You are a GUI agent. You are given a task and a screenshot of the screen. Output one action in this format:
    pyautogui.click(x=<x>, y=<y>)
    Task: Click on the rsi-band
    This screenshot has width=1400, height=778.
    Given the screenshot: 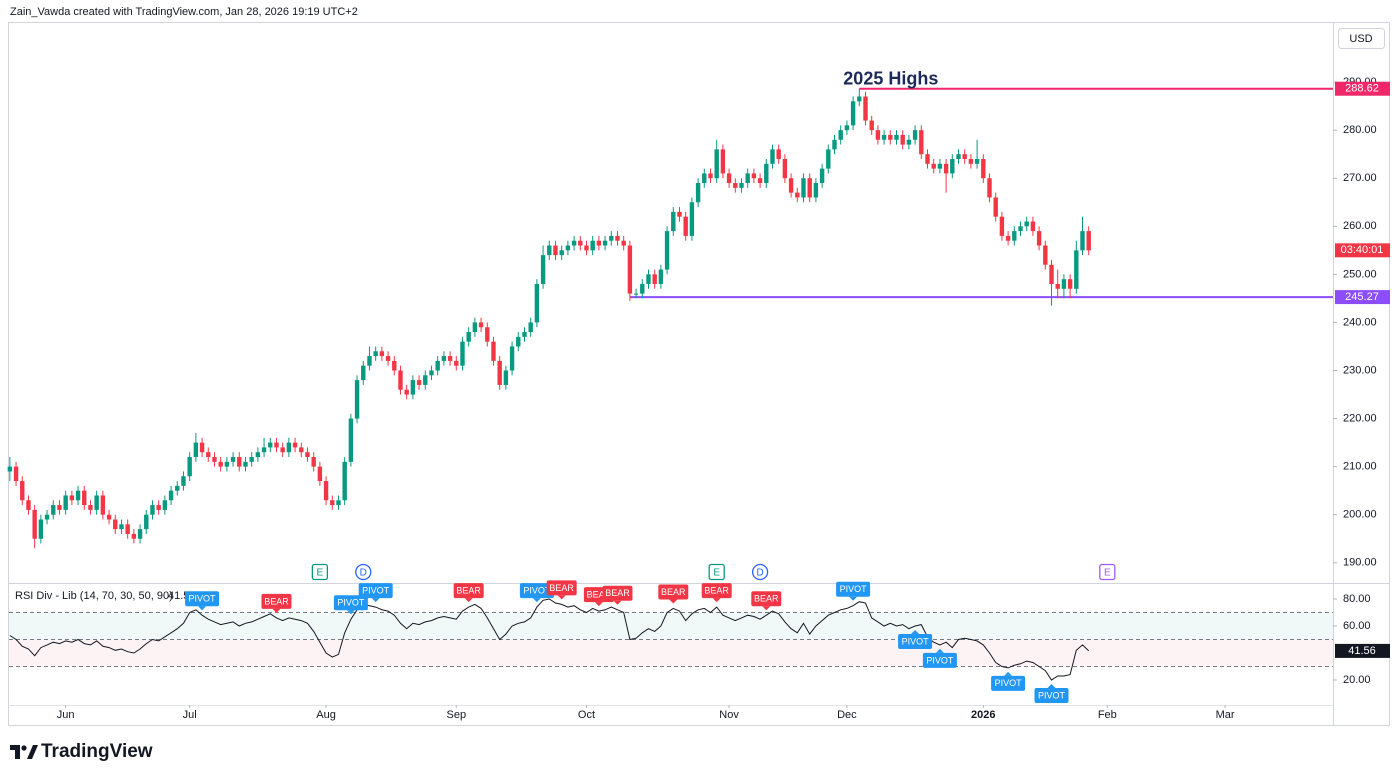 What is the action you would take?
    pyautogui.click(x=671, y=626)
    